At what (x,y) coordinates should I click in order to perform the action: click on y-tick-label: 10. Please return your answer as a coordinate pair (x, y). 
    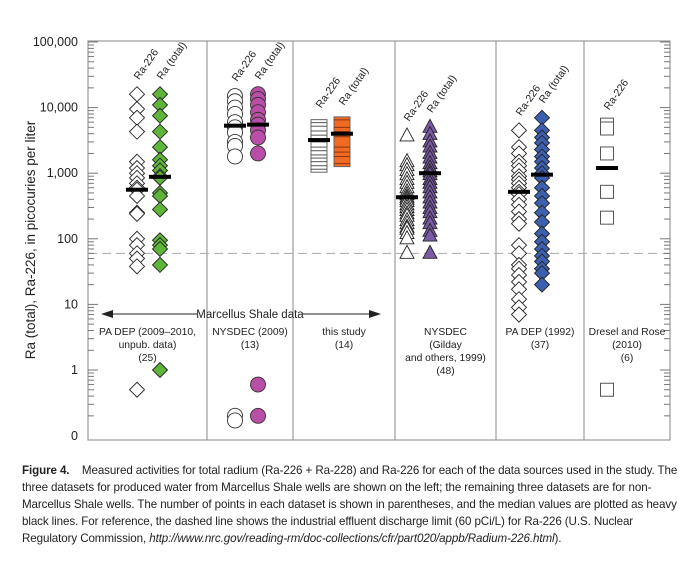
    Looking at the image, I should click on (71, 304).